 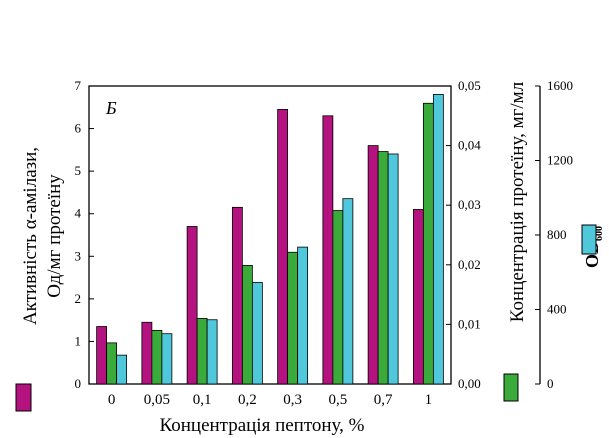 I want to click on y-left-tick-label: 4, so click(x=78, y=213).